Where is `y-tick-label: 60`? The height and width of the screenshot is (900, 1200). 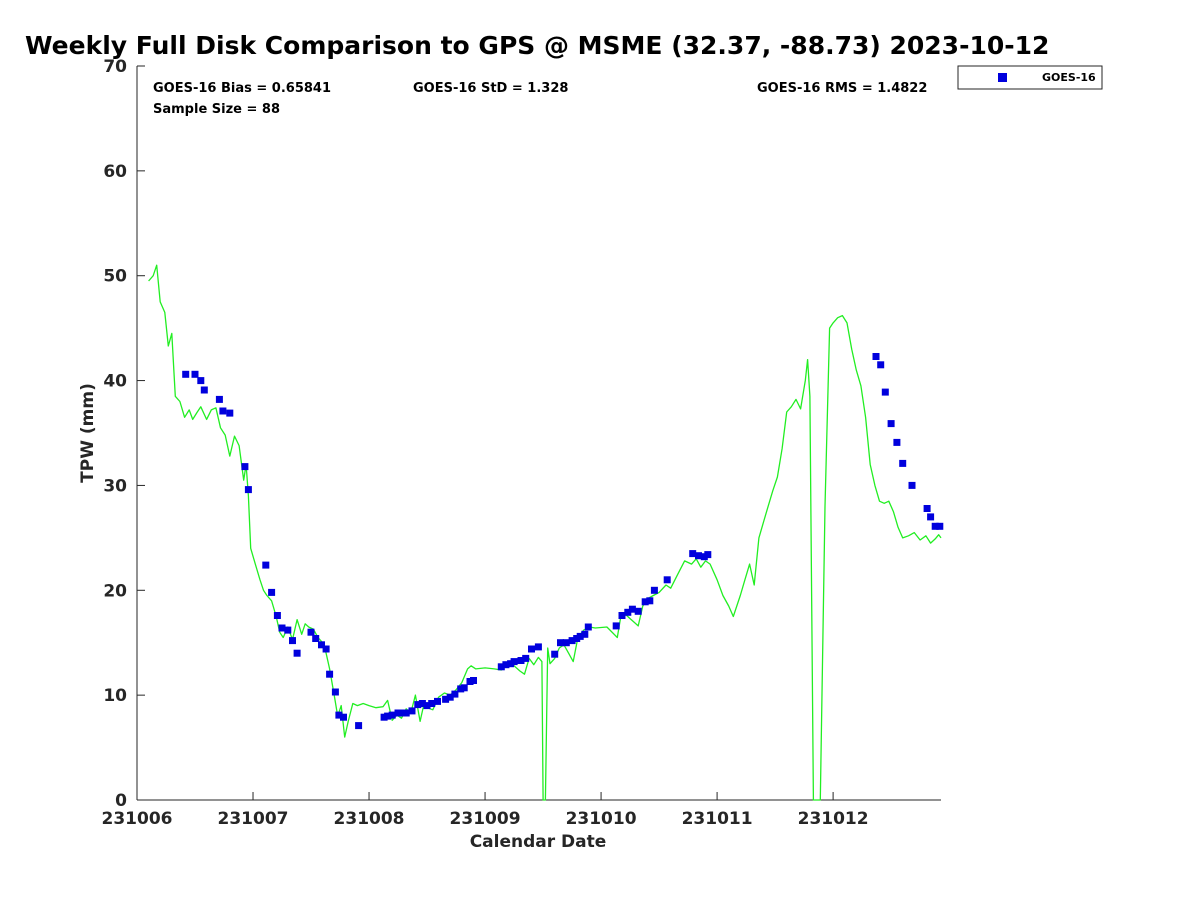 y-tick-label: 60 is located at coordinates (115, 172).